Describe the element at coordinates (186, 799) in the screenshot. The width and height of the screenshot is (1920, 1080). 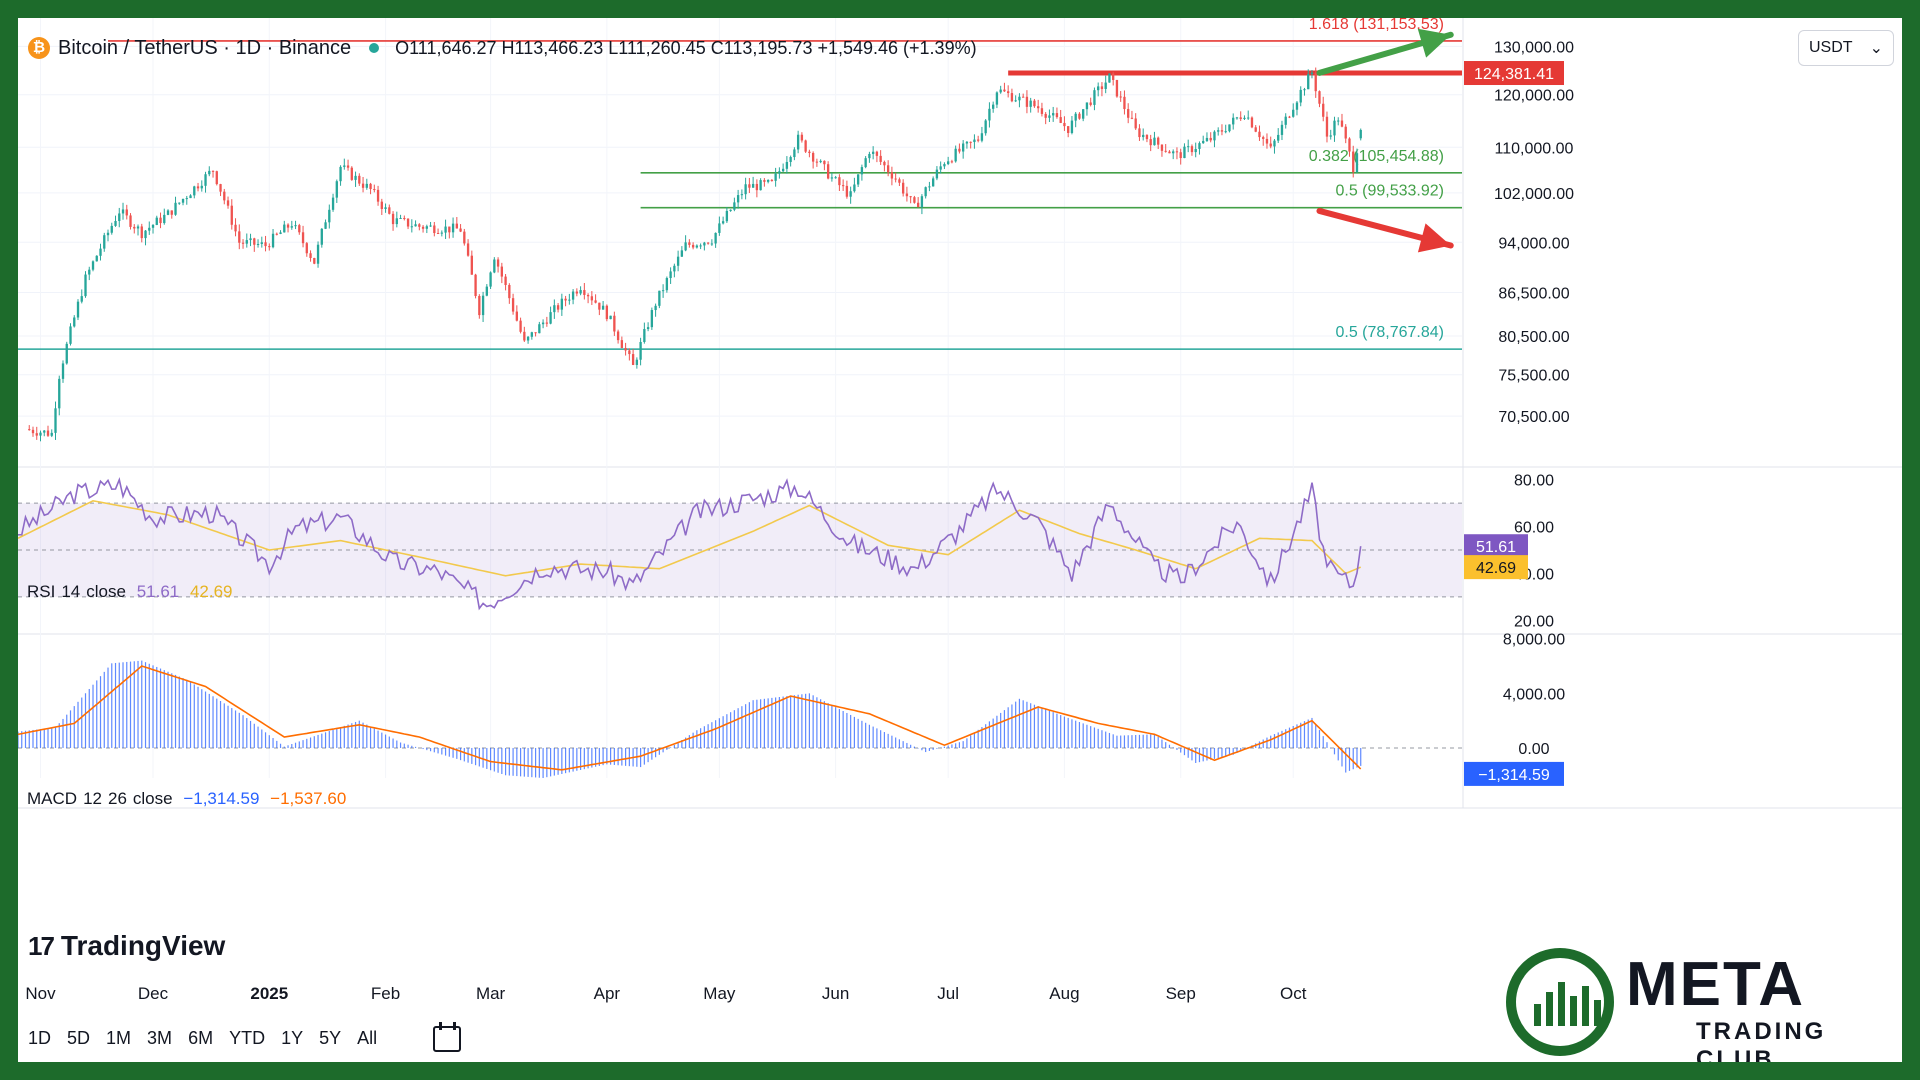
I see `macd-title: MACD 12 26 close −1,314.59 −1,537.60` at that location.